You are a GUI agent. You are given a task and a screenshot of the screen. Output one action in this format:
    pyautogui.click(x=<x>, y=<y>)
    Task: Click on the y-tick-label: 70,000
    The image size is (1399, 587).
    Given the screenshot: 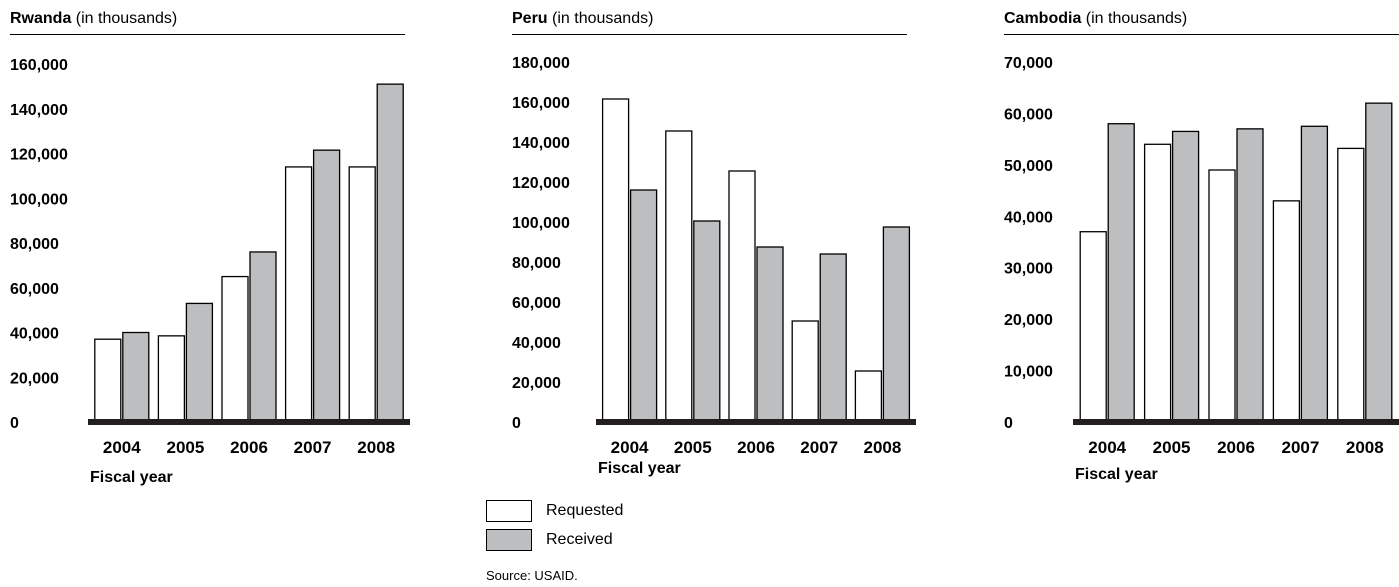 What is the action you would take?
    pyautogui.click(x=1028, y=63)
    